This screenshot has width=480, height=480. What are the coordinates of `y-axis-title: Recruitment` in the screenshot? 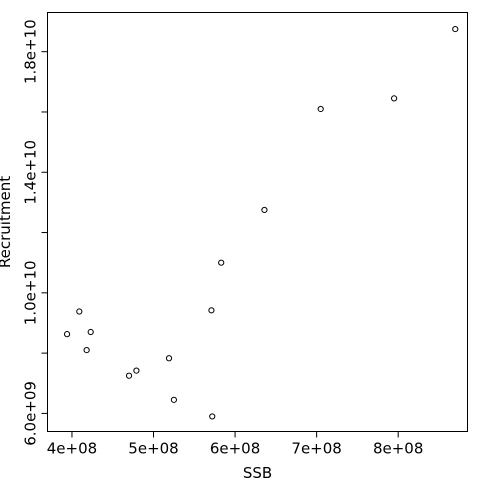 It's located at (7, 222).